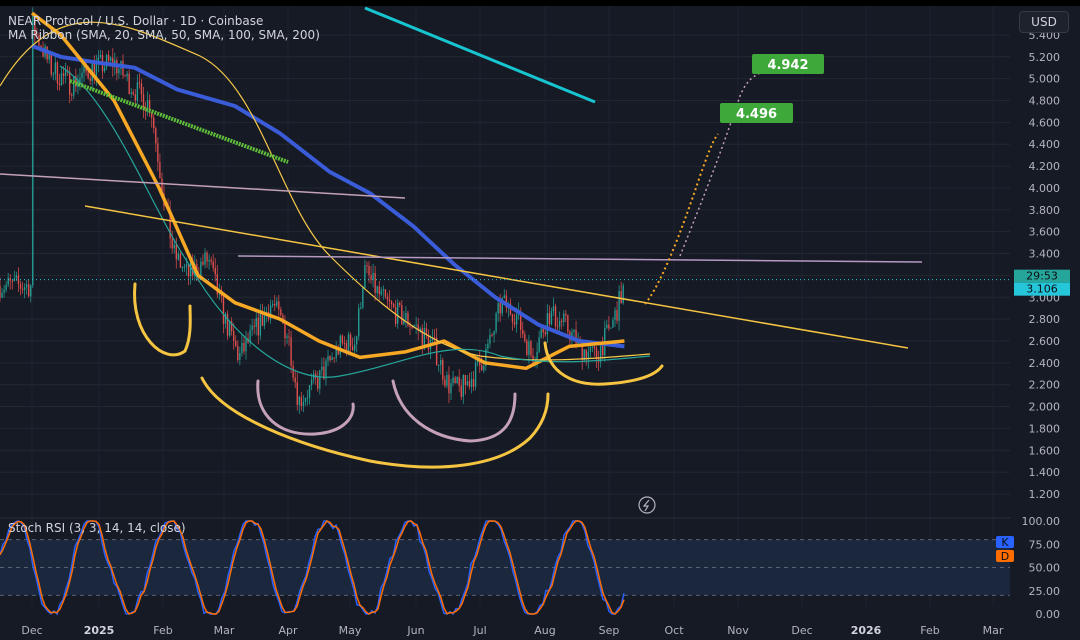 This screenshot has height=640, width=1080. I want to click on time-tick-label: Nov, so click(738, 630).